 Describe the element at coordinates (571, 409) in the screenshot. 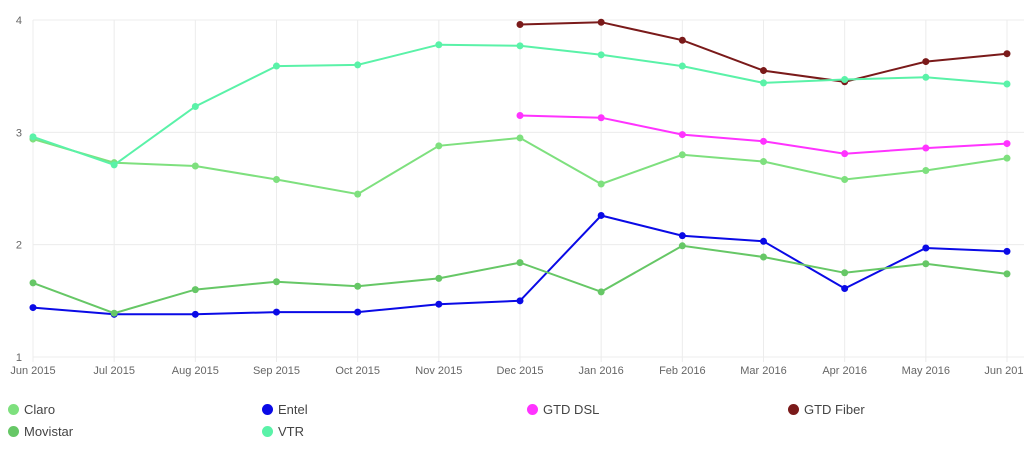

I see `legend-label: GTD DSL` at that location.